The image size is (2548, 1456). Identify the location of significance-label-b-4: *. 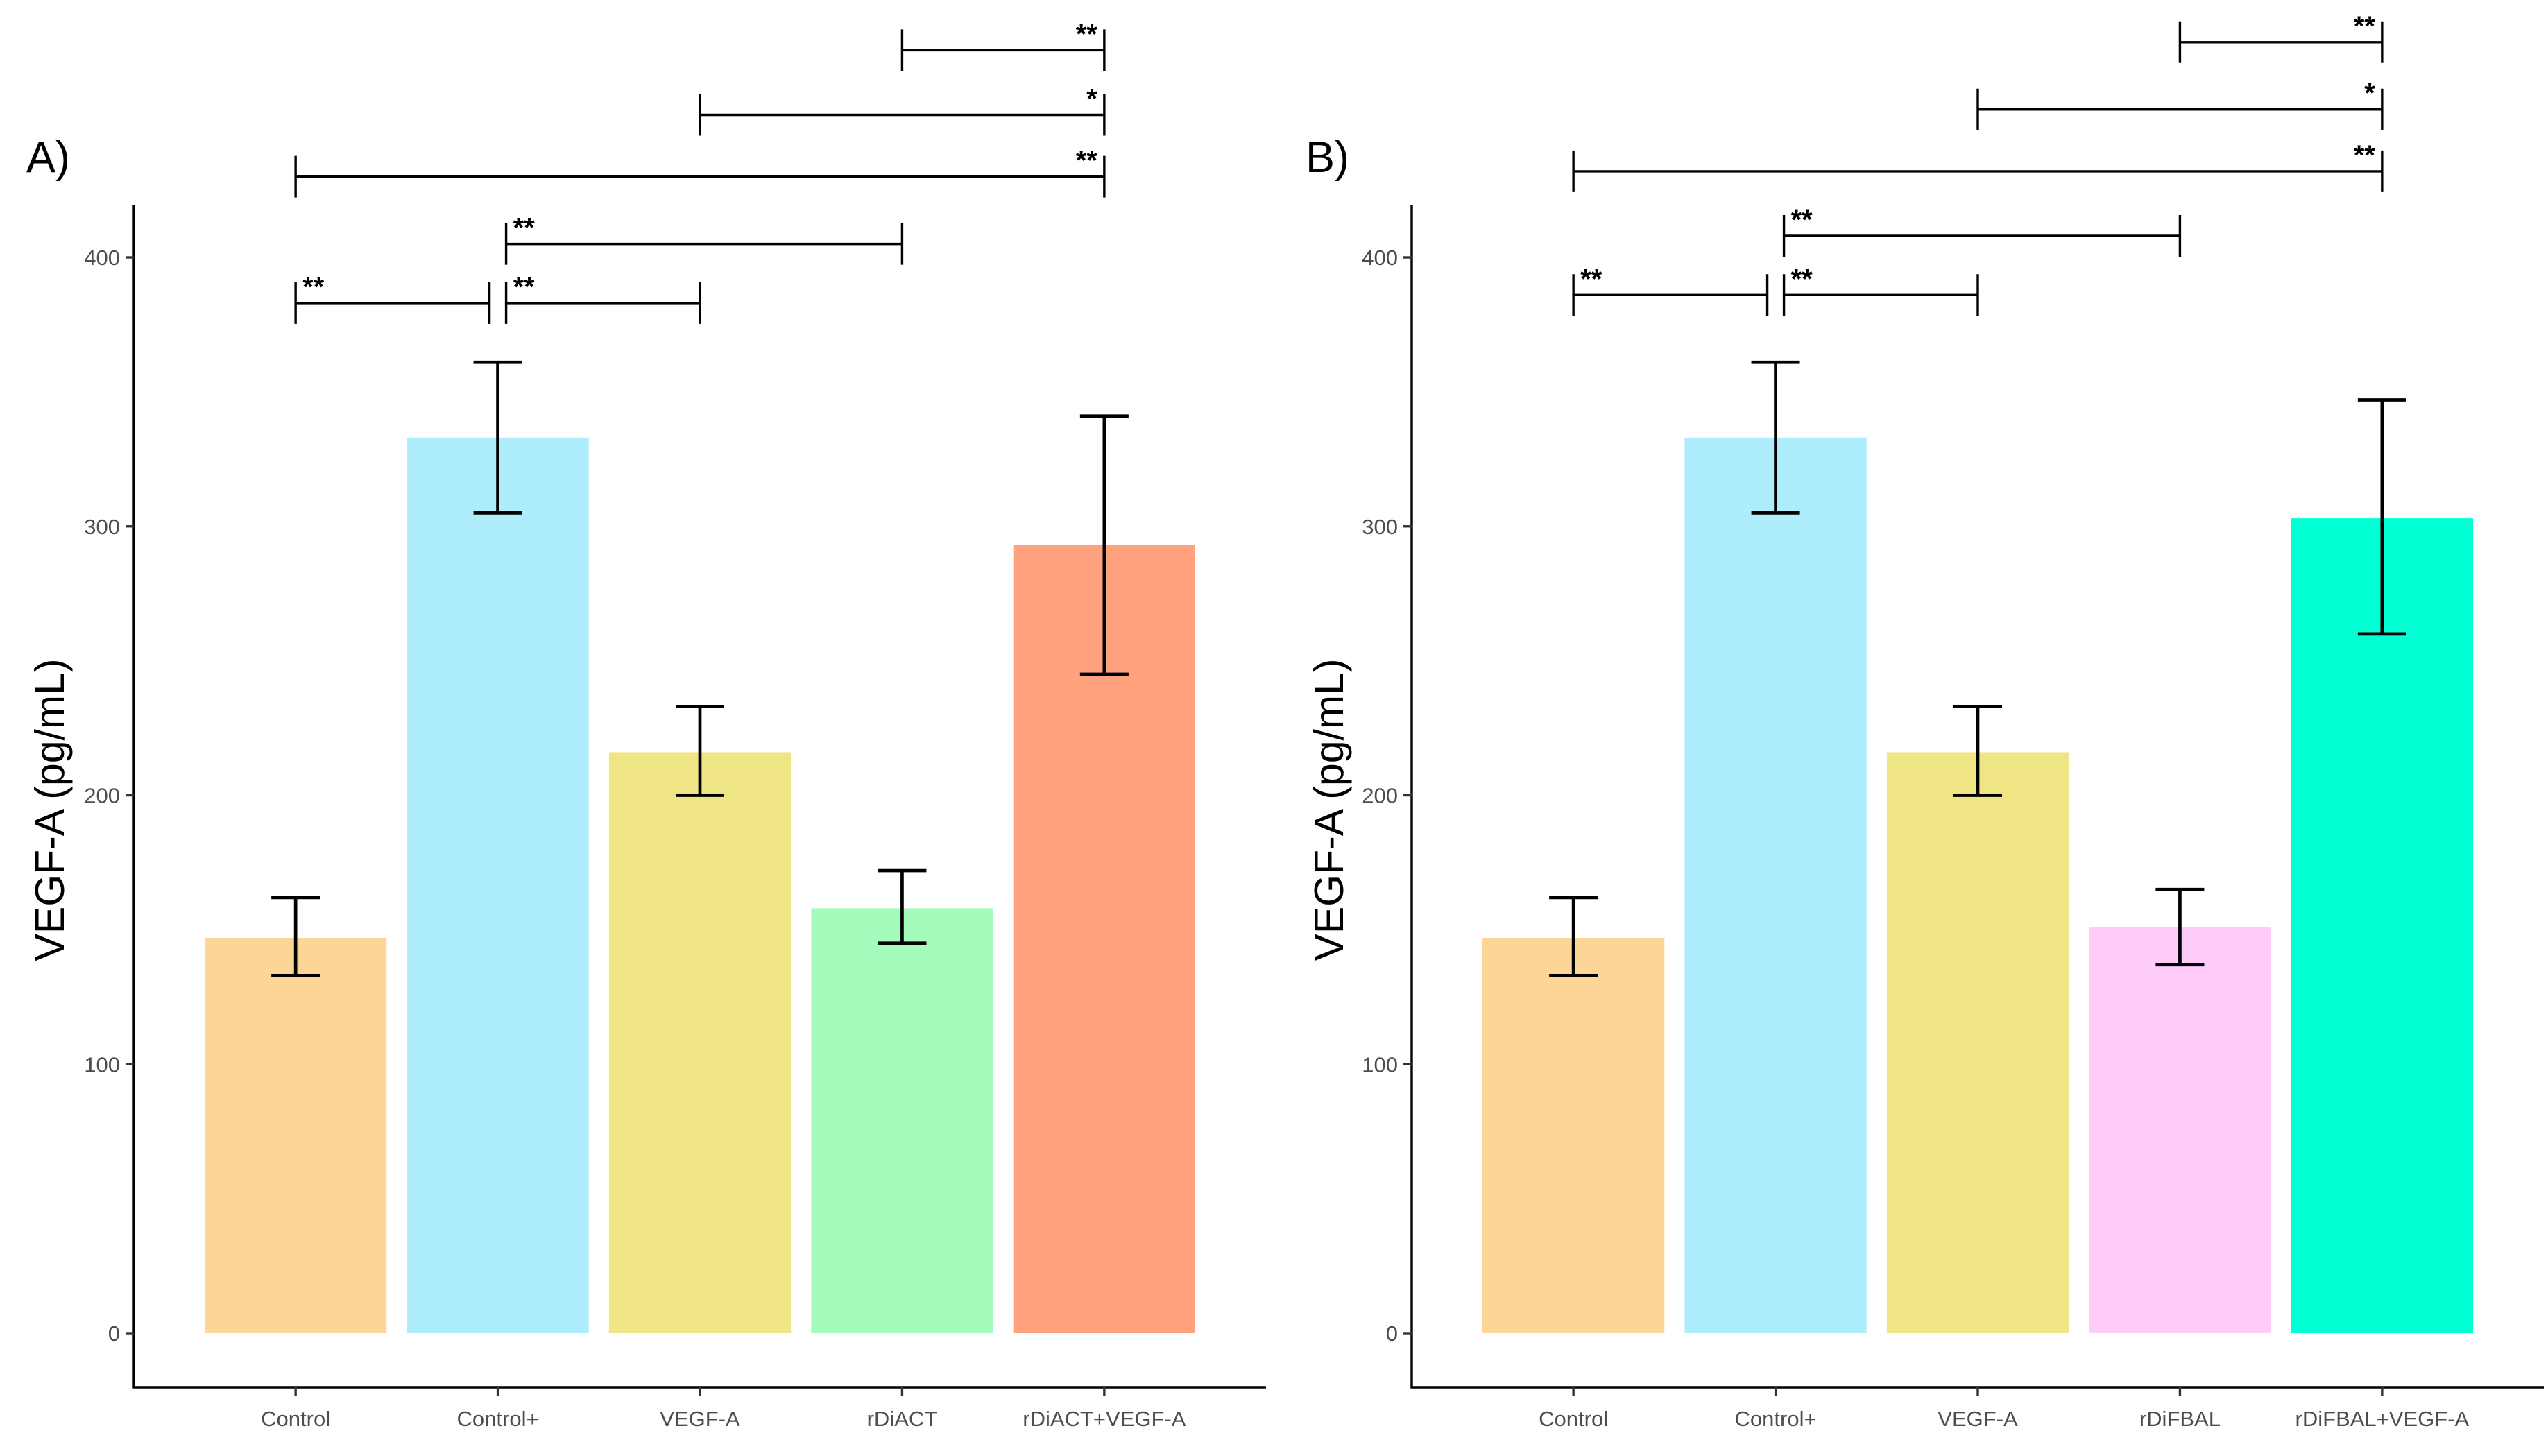
(2369, 93).